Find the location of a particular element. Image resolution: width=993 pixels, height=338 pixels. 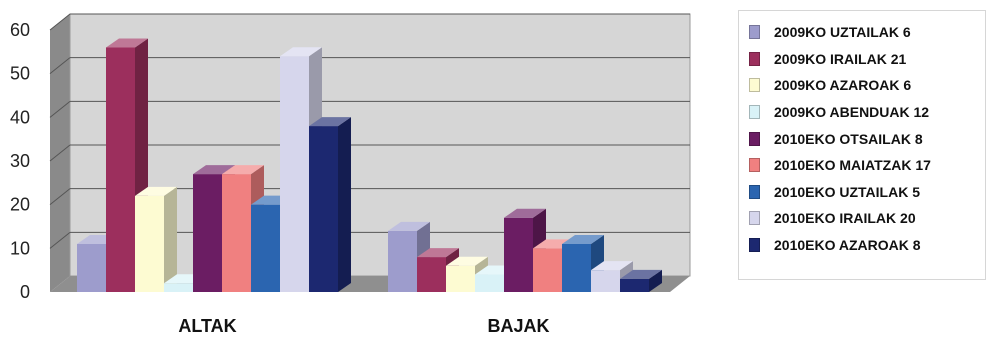

y-axis-ticks: 0 10 20 30 40 50 60 is located at coordinates (20, 161).